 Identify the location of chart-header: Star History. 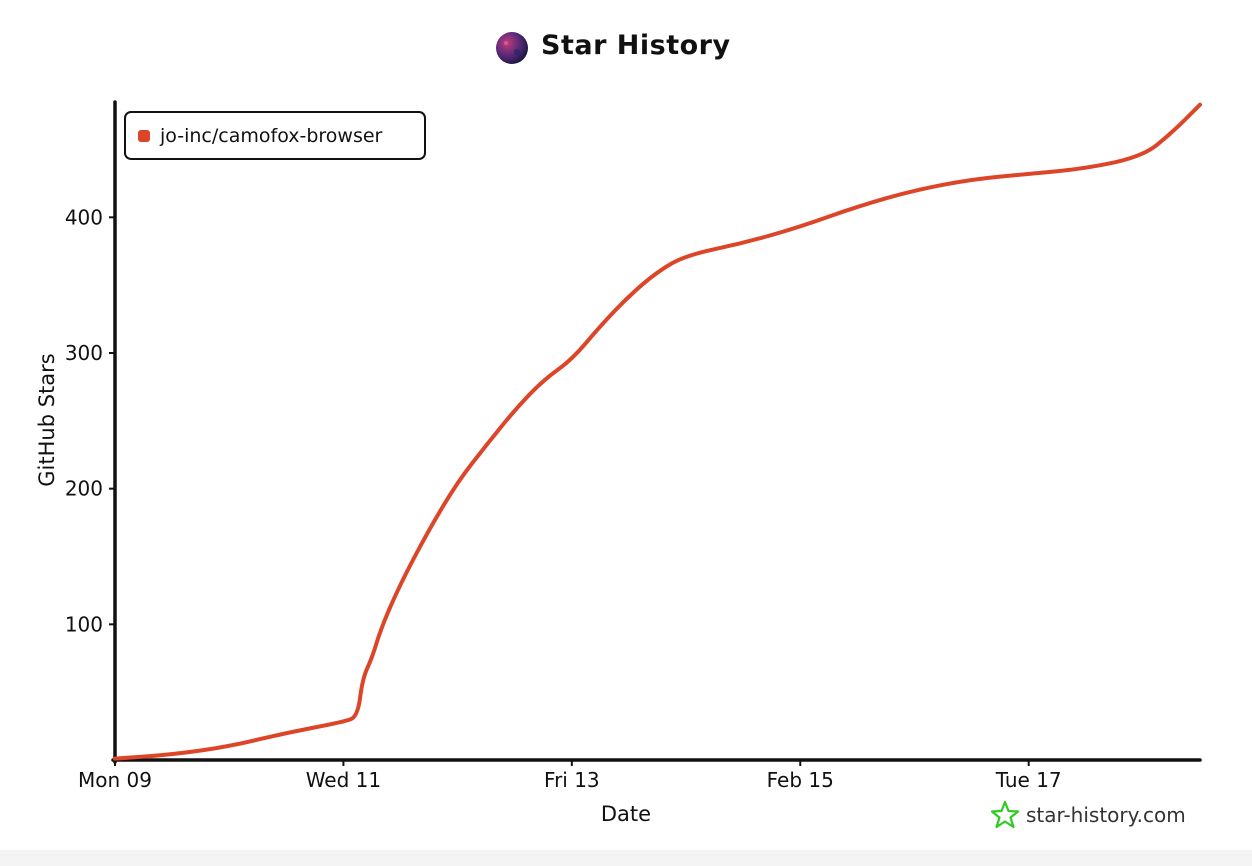
(626, 47).